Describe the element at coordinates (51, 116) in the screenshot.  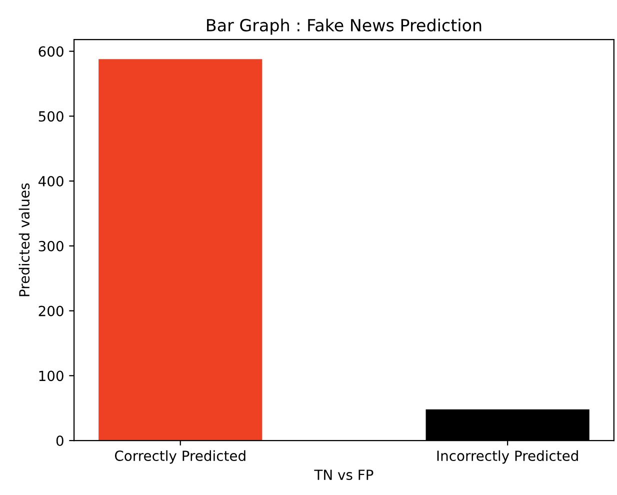
I see `y-tick-label: 500` at that location.